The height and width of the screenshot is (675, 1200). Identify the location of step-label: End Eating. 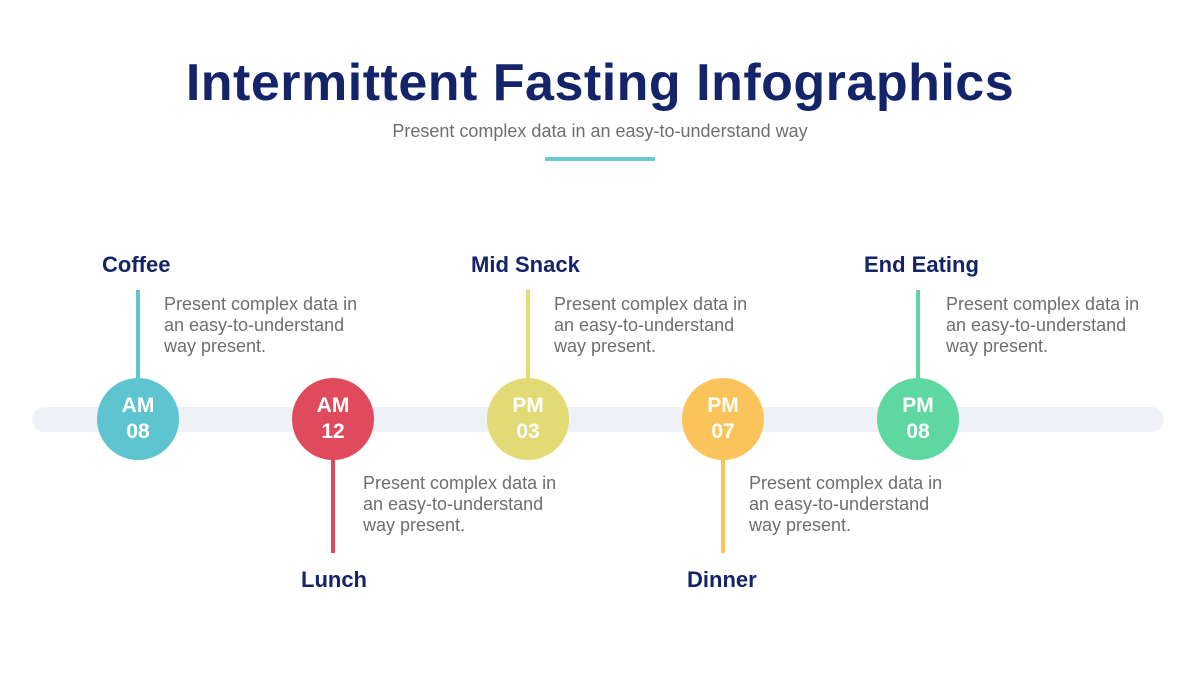
(921, 264).